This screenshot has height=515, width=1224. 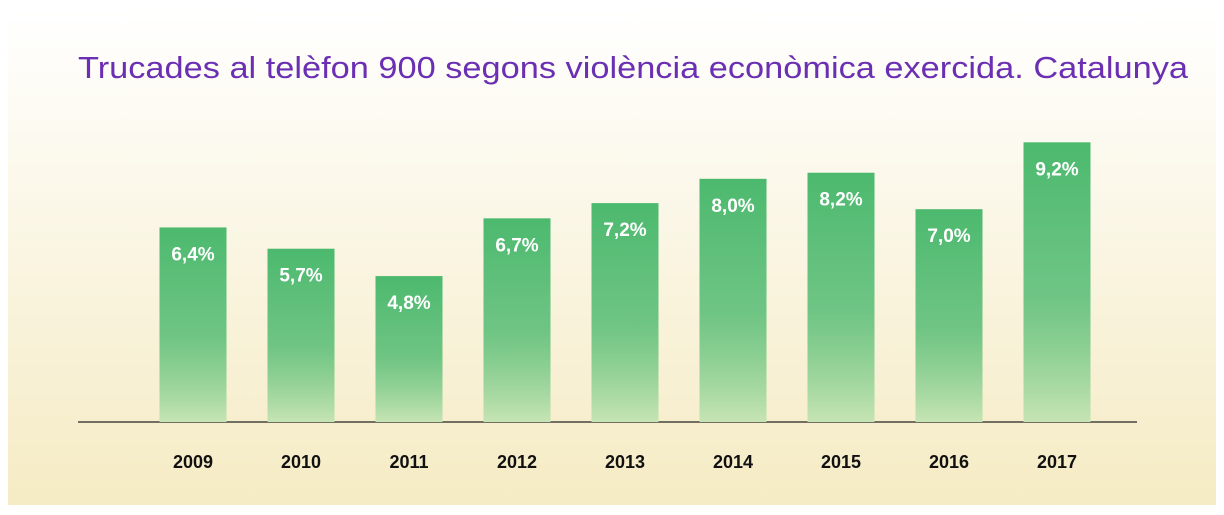 I want to click on value-label: 6,7%, so click(x=516, y=245).